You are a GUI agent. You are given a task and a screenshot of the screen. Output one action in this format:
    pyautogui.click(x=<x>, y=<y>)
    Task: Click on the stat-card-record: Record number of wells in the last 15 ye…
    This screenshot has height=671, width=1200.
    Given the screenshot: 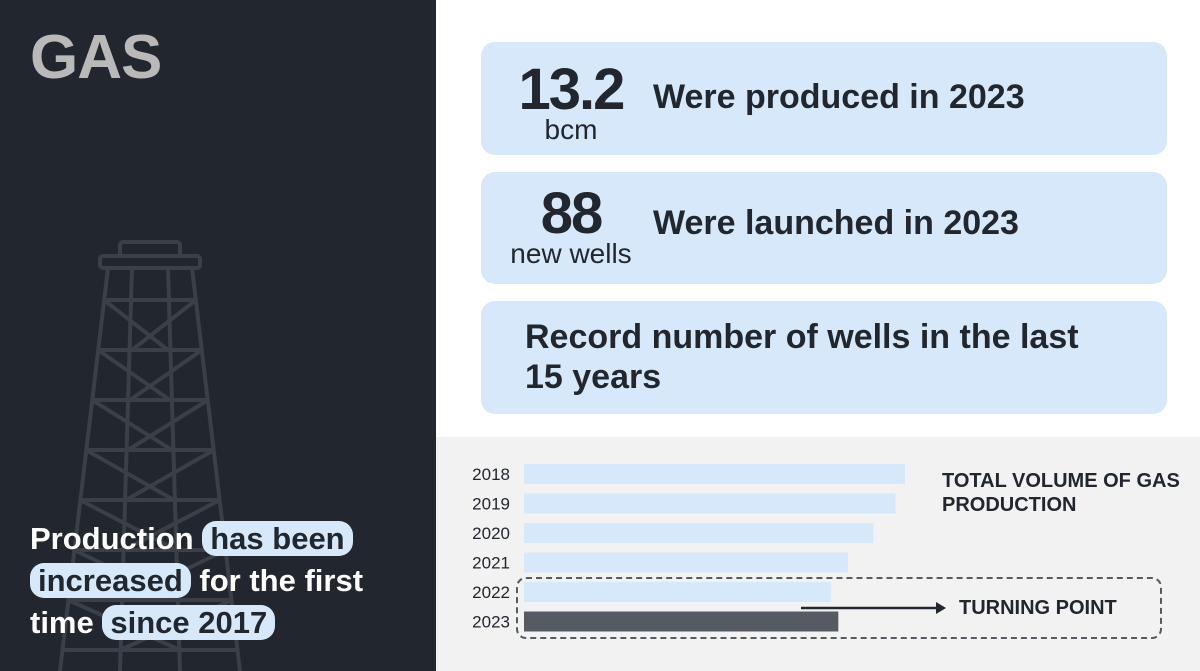 What is the action you would take?
    pyautogui.click(x=824, y=357)
    